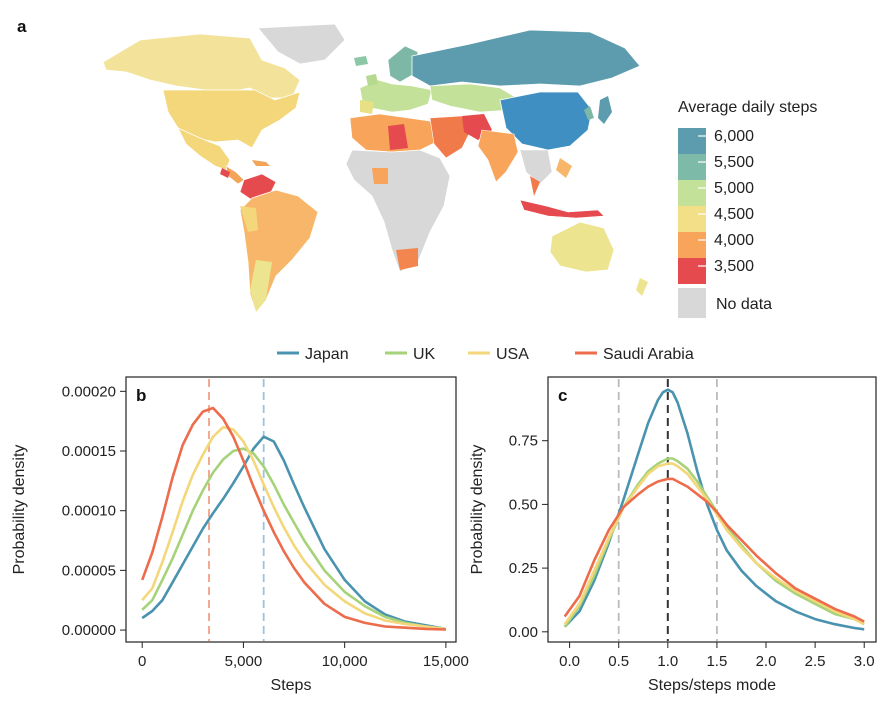  What do you see at coordinates (815, 661) in the screenshot?
I see `x-tick-label: 2.5` at bounding box center [815, 661].